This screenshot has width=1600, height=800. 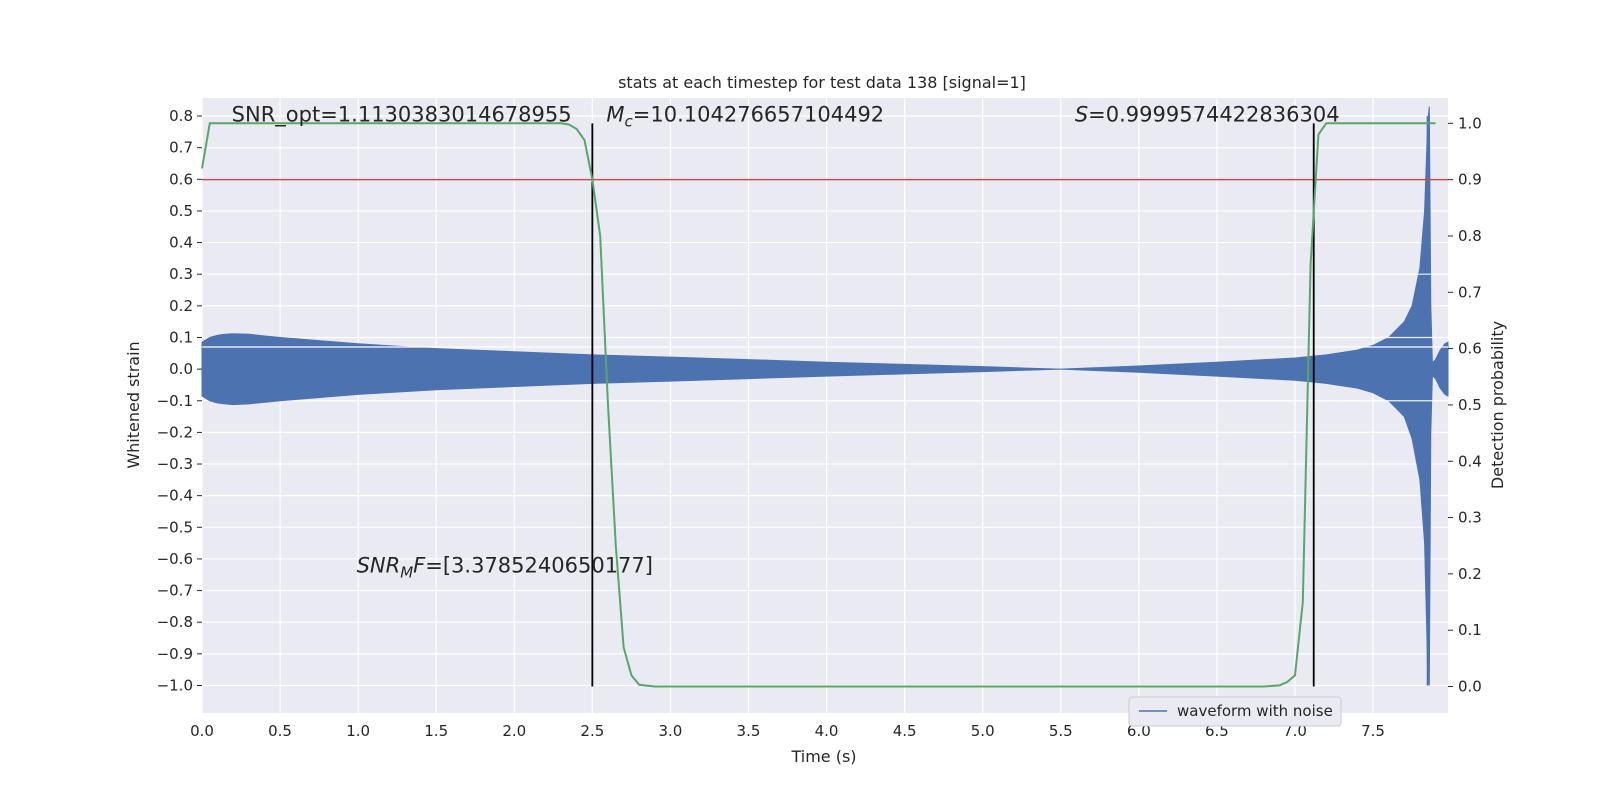 What do you see at coordinates (181, 211) in the screenshot?
I see `y-tick-label: 0.5` at bounding box center [181, 211].